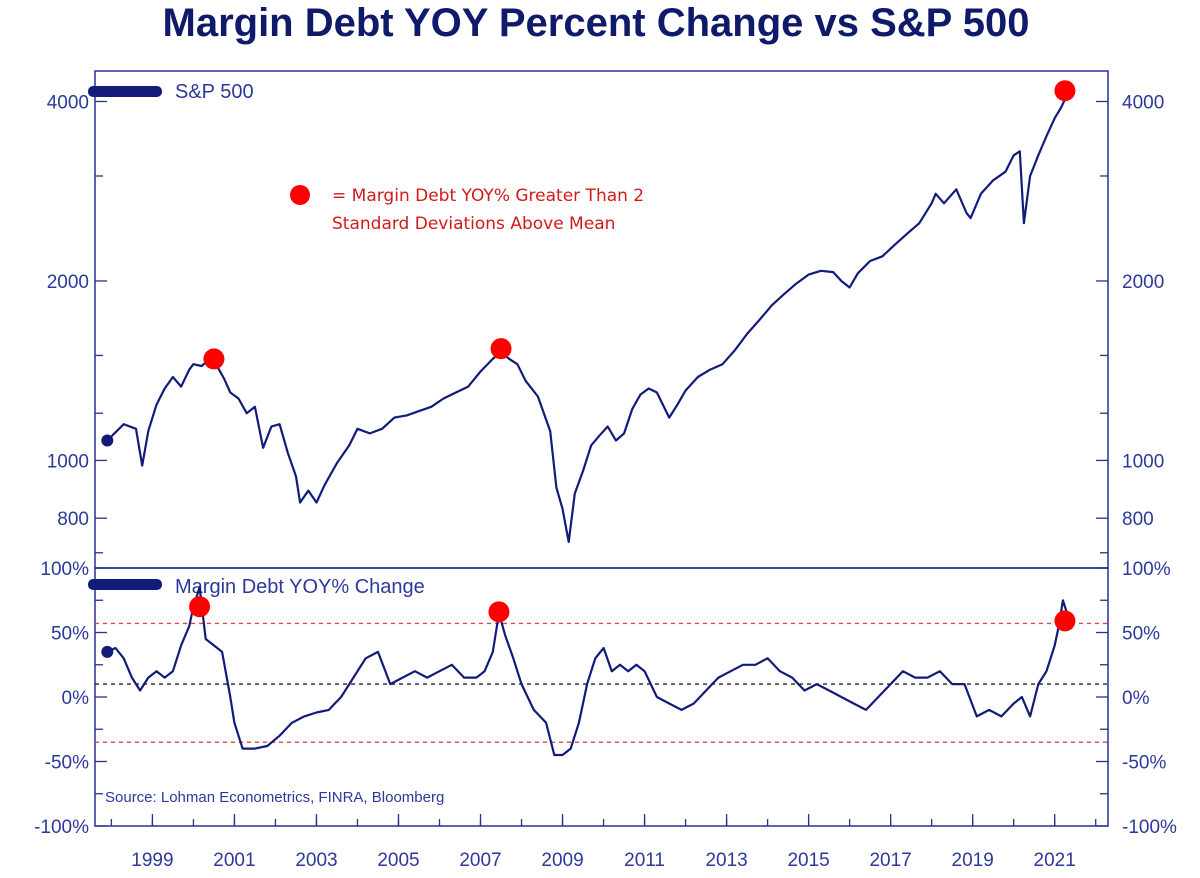 The height and width of the screenshot is (878, 1200). What do you see at coordinates (234, 860) in the screenshot?
I see `x-tick-label: 2001` at bounding box center [234, 860].